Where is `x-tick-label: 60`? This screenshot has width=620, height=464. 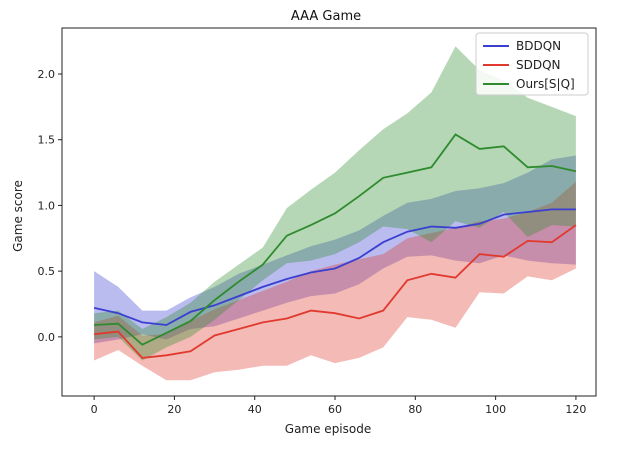
x-tick-label: 60 is located at coordinates (335, 409).